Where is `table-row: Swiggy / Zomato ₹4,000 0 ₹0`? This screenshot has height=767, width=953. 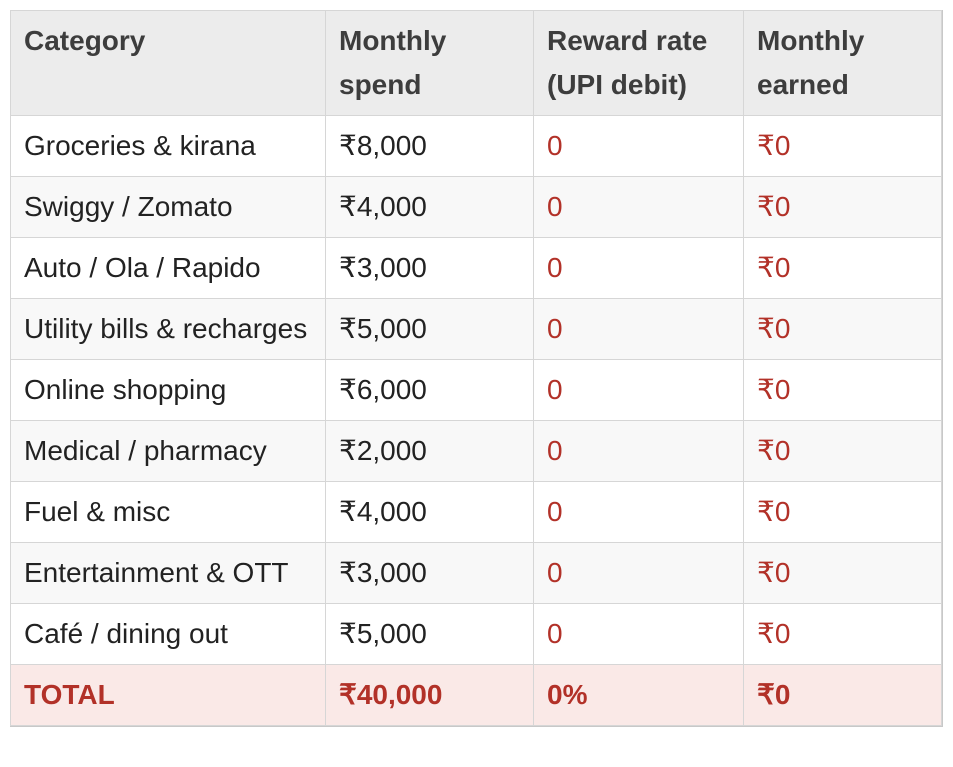
table-row: Swiggy / Zomato ₹4,000 0 ₹0 is located at coordinates (476, 207).